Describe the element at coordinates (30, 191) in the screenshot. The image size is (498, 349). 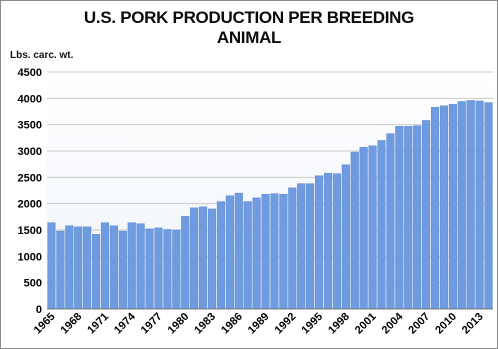
I see `y-tick-labels: 0 500 1000 1500 2000 2500 3000 3500 4000 4500` at that location.